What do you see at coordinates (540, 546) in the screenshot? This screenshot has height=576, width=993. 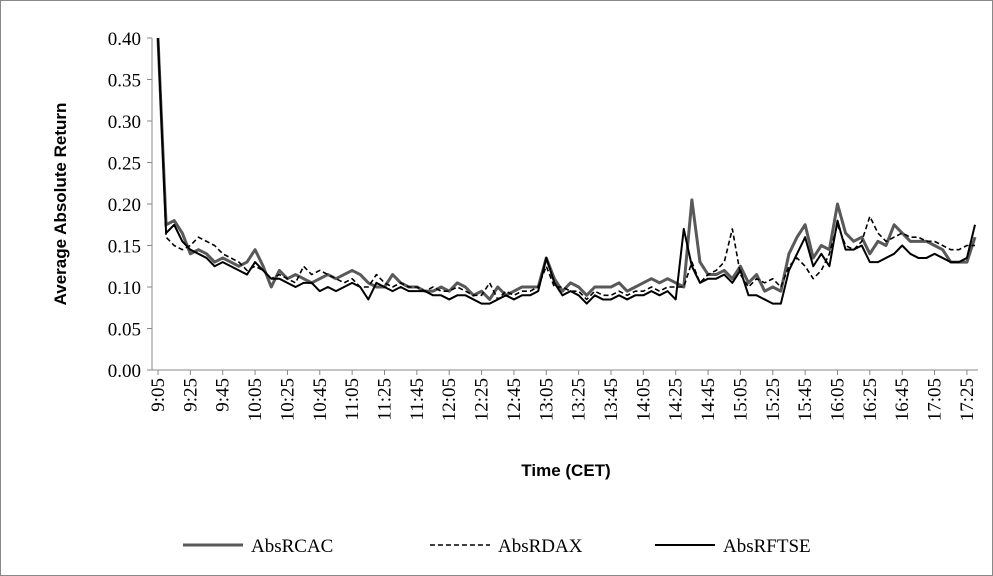 I see `legend-label: AbsRDAX` at bounding box center [540, 546].